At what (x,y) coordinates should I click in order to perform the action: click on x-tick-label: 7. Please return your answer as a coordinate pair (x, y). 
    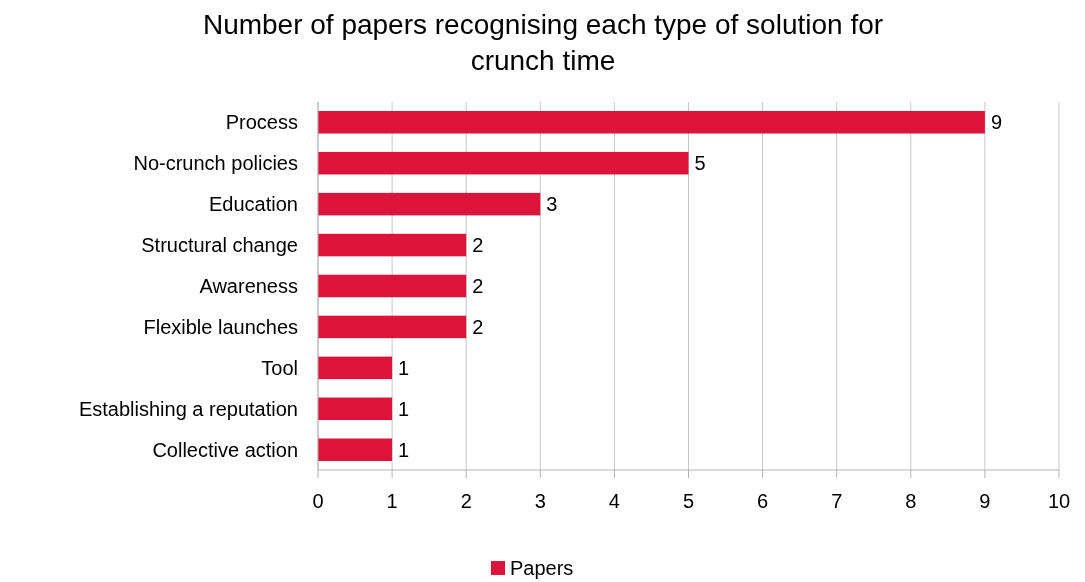
    Looking at the image, I should click on (837, 501).